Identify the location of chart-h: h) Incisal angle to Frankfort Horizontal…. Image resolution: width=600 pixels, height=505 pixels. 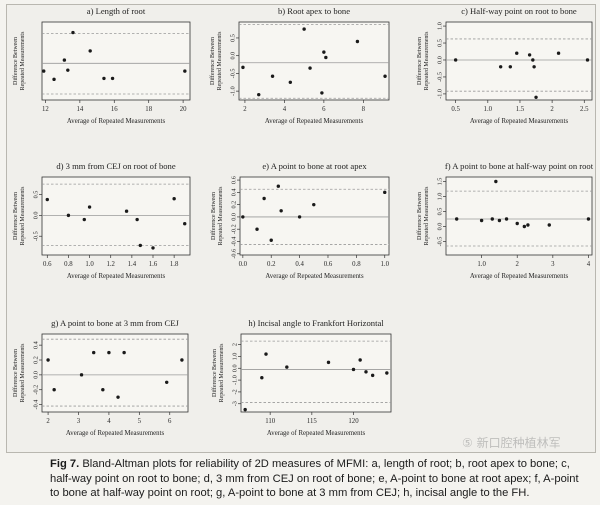
(301, 377).